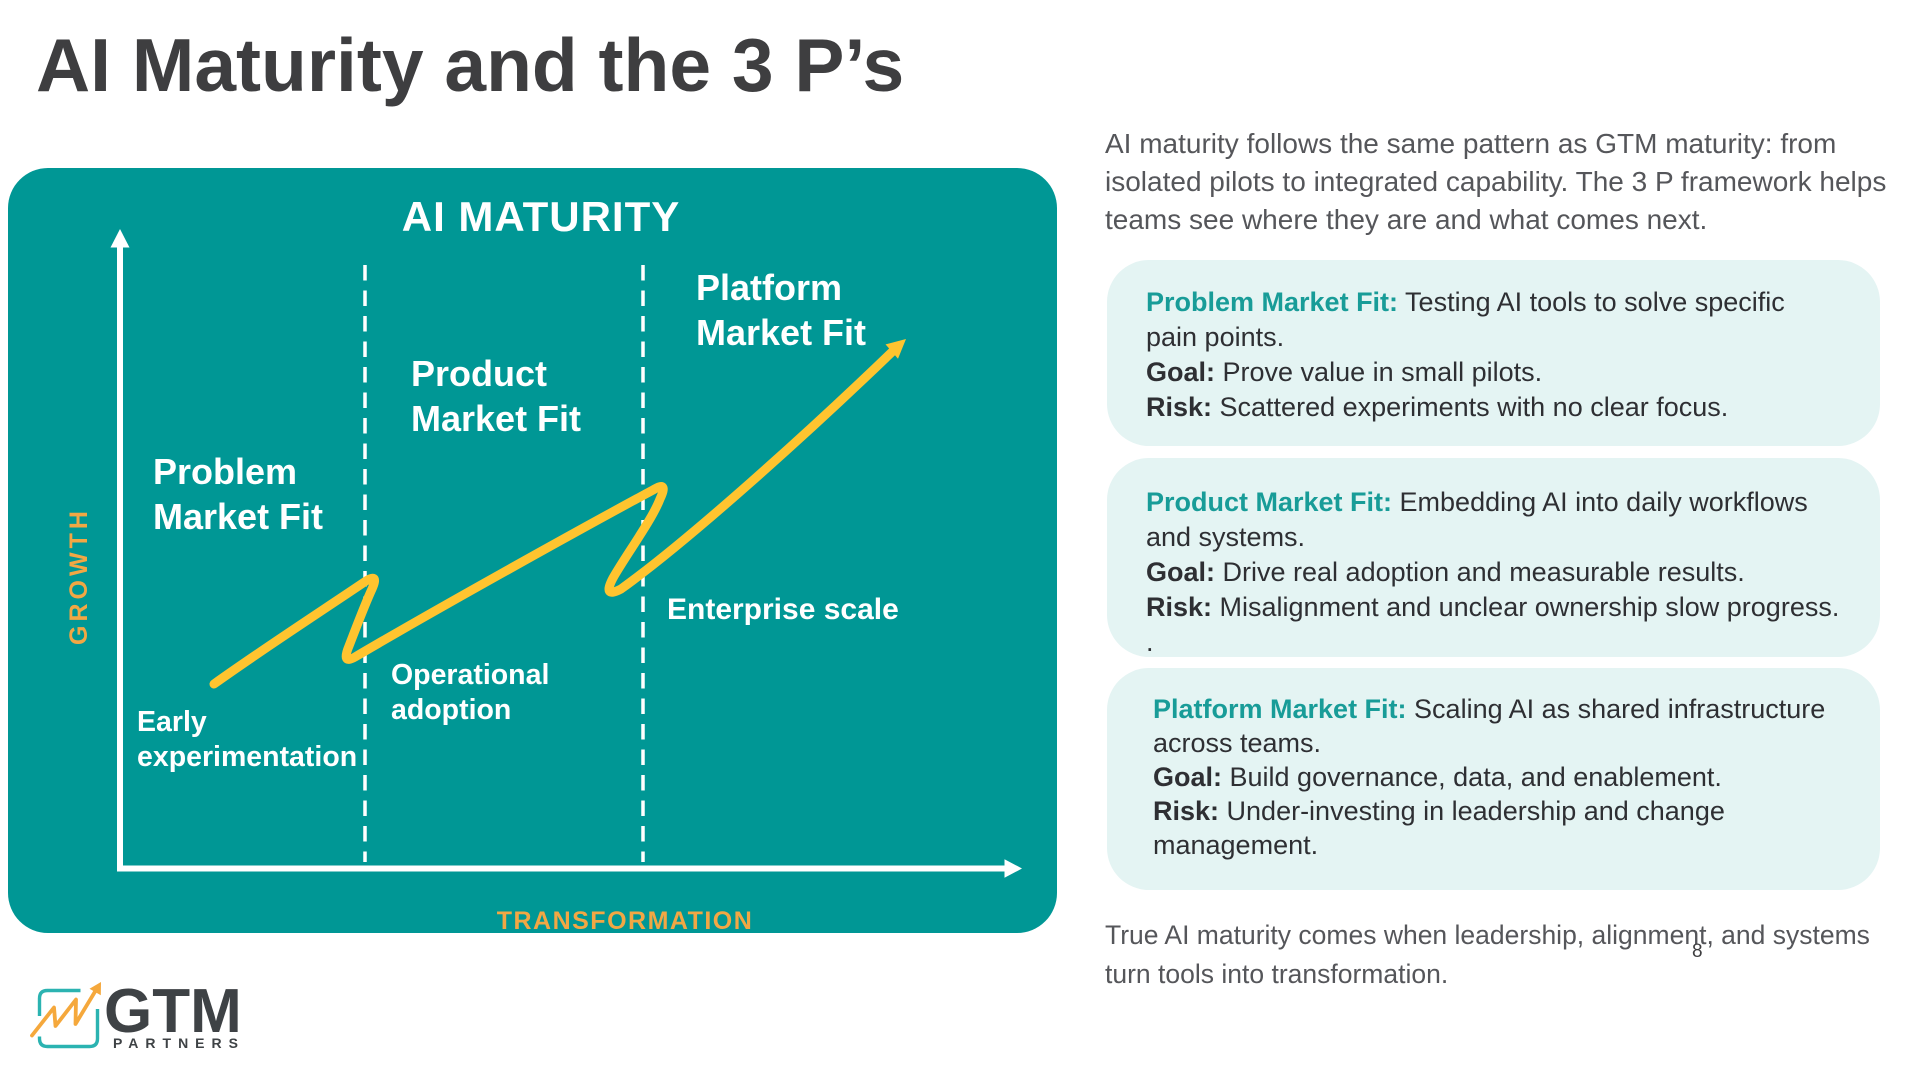 The image size is (1920, 1080). Describe the element at coordinates (179, 1043) in the screenshot. I see `svg-text: PARTNERS` at that location.